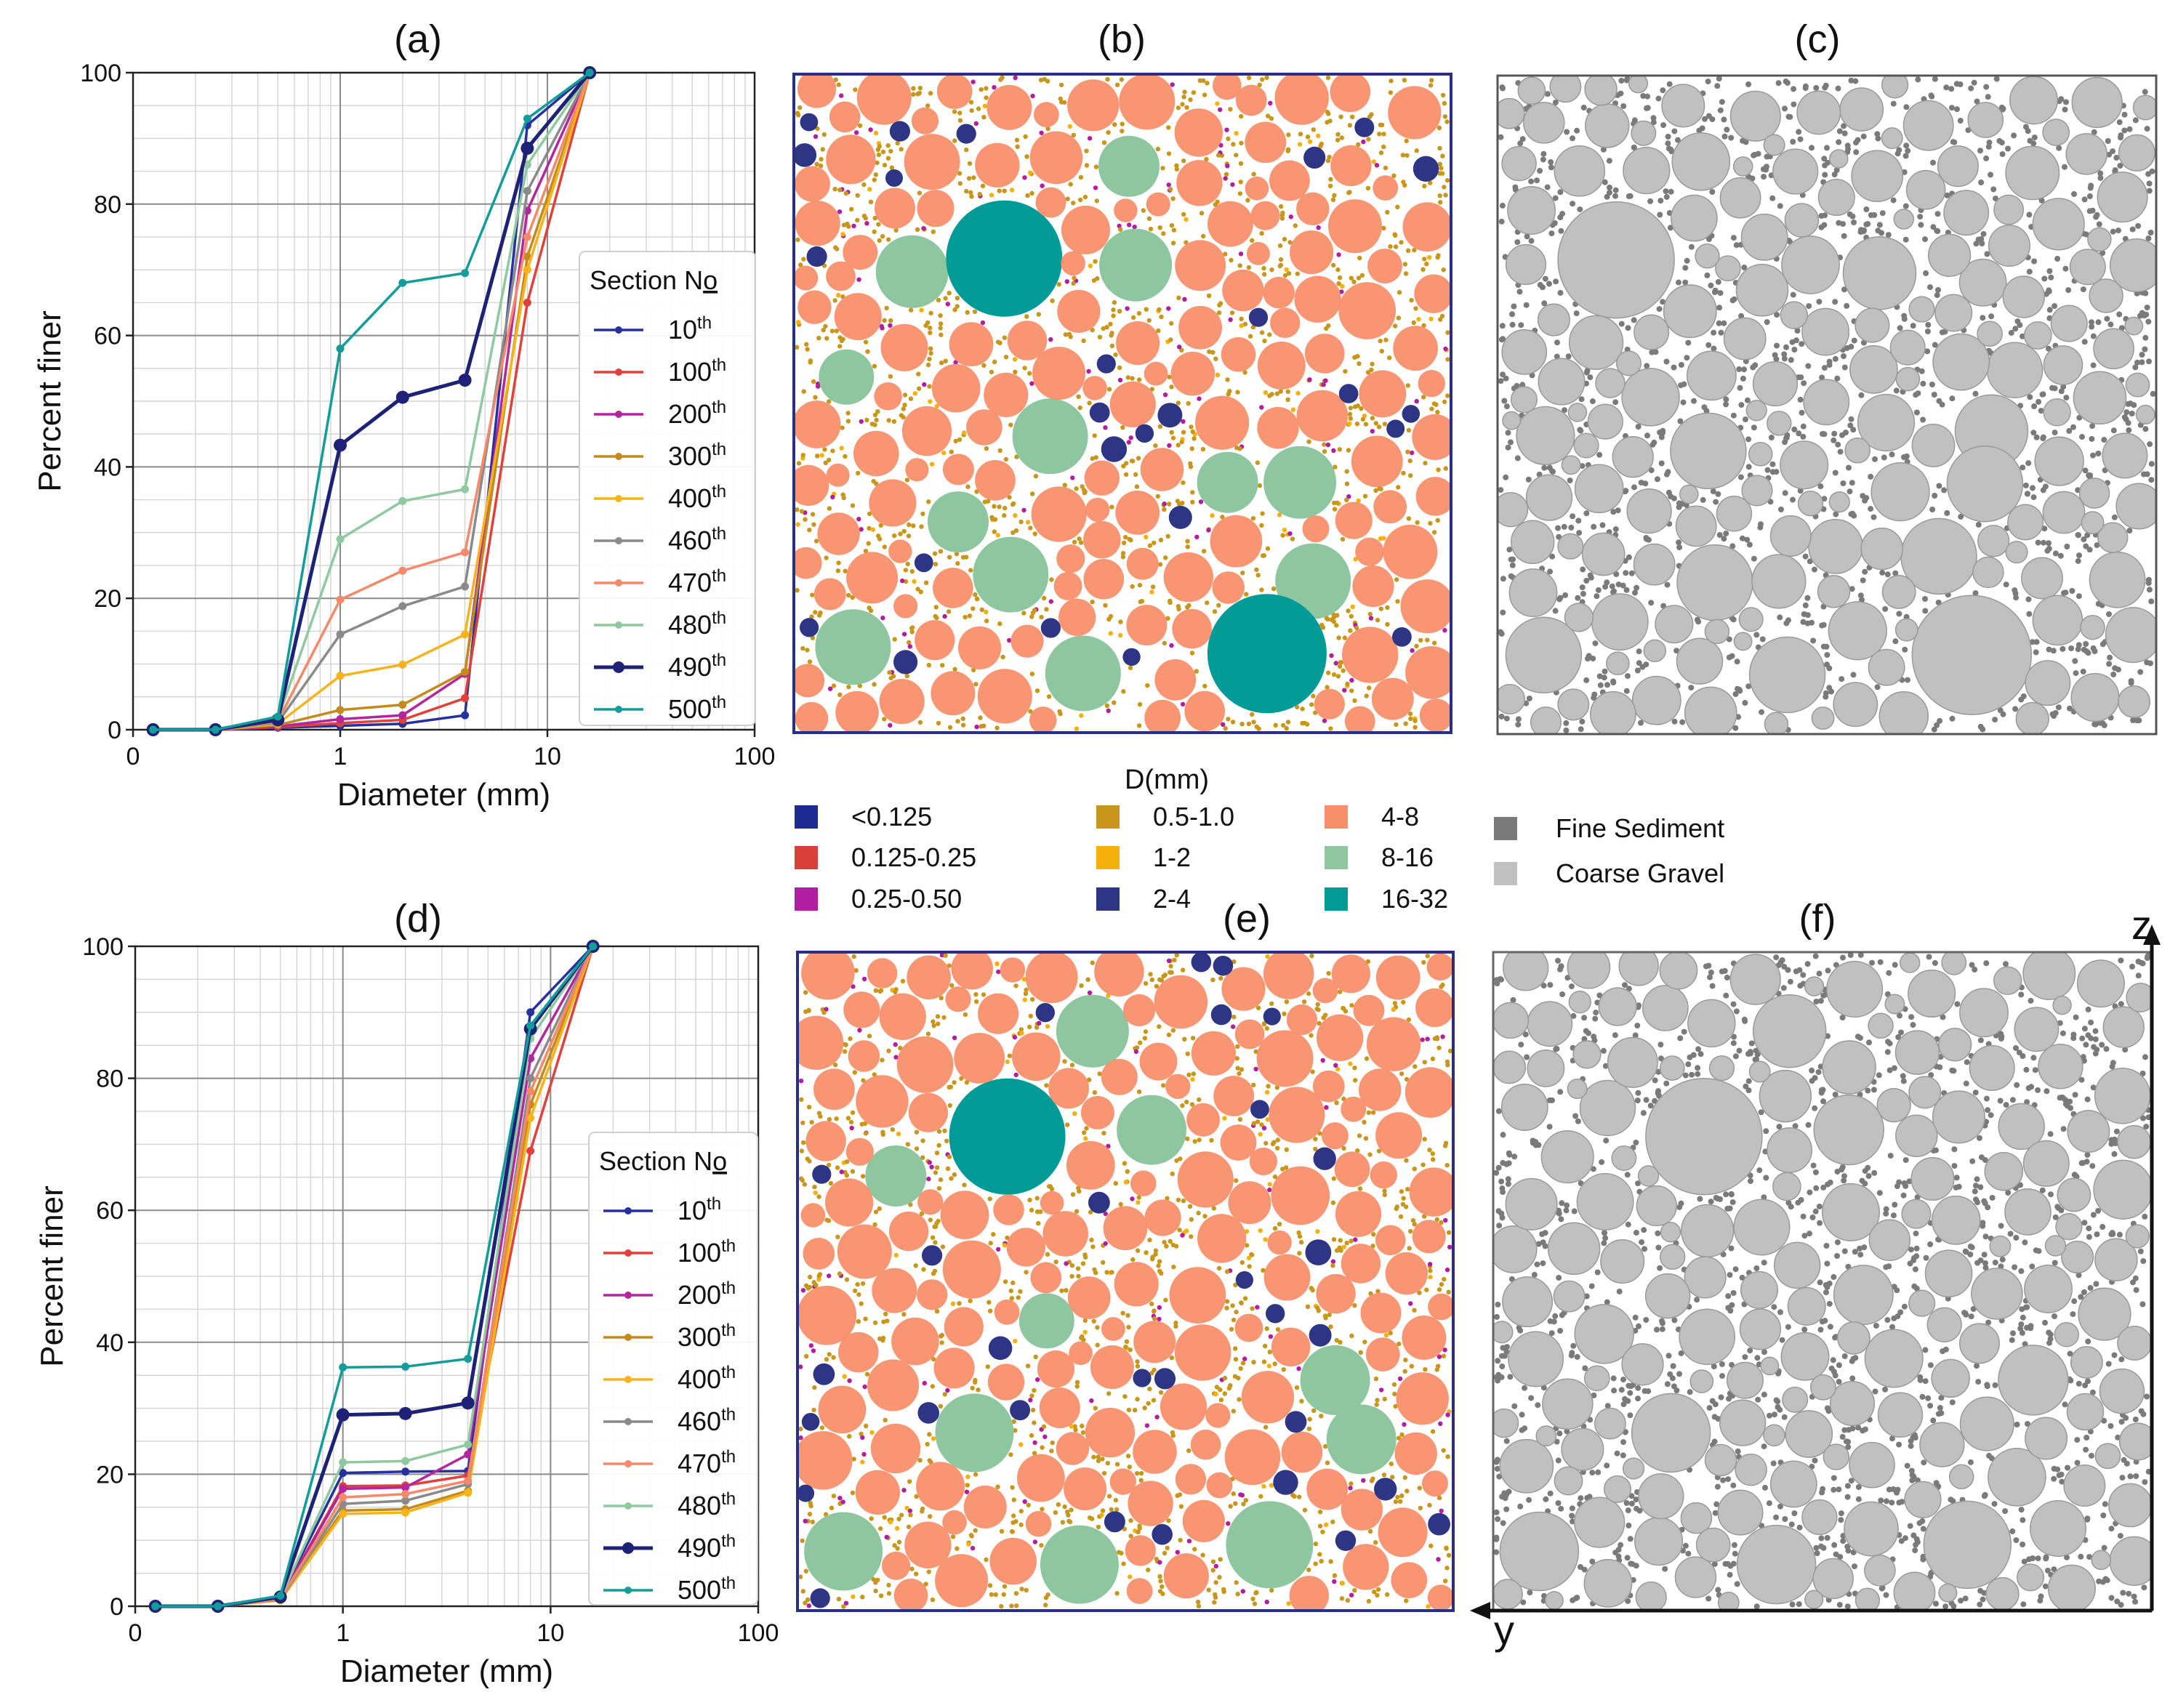 The height and width of the screenshot is (1708, 2170). I want to click on packing-panel-e, so click(1125, 1281).